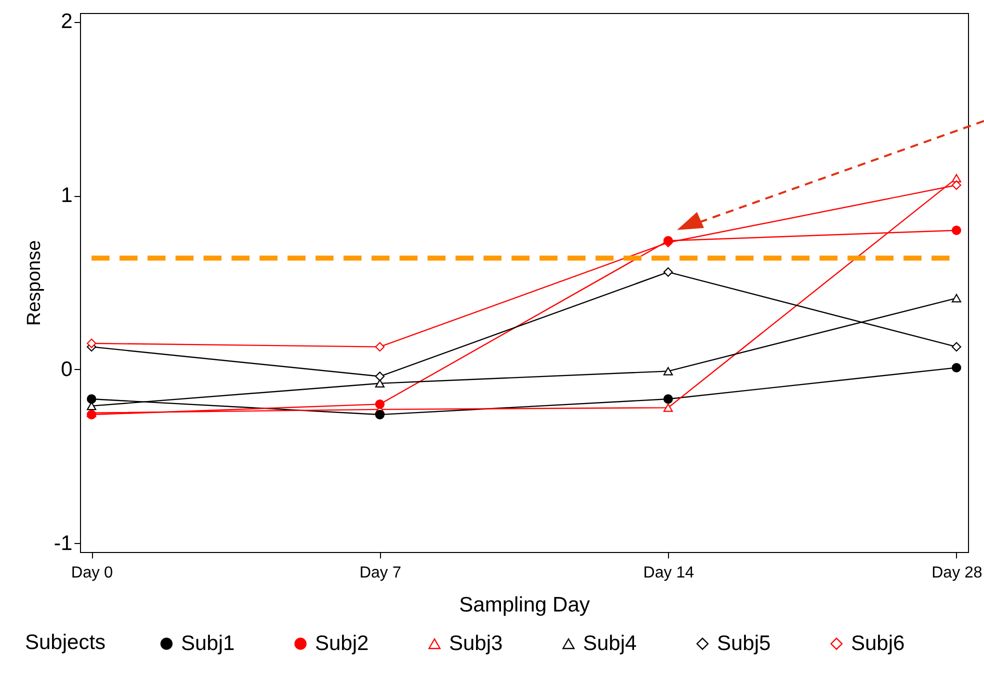  What do you see at coordinates (92, 573) in the screenshot?
I see `x-tick-label: Day 0` at bounding box center [92, 573].